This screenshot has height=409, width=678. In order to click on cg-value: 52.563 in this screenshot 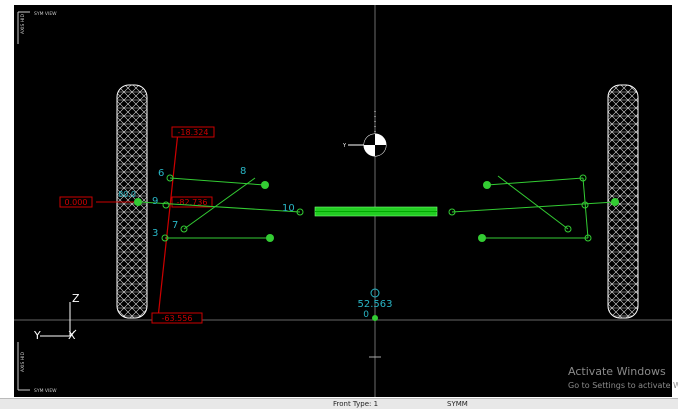, I will do `click(375, 304)`.